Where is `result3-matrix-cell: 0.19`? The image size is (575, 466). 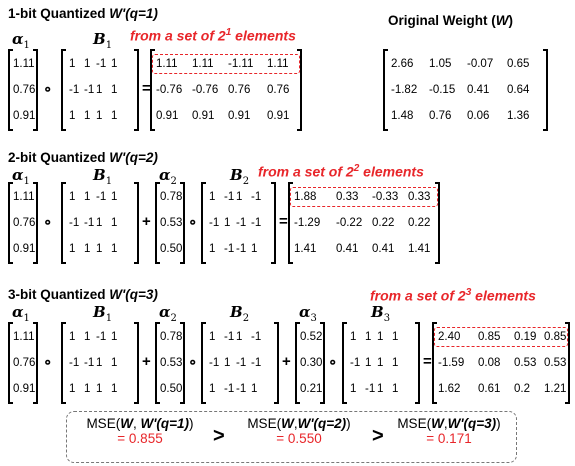 result3-matrix-cell: 0.19 is located at coordinates (525, 337).